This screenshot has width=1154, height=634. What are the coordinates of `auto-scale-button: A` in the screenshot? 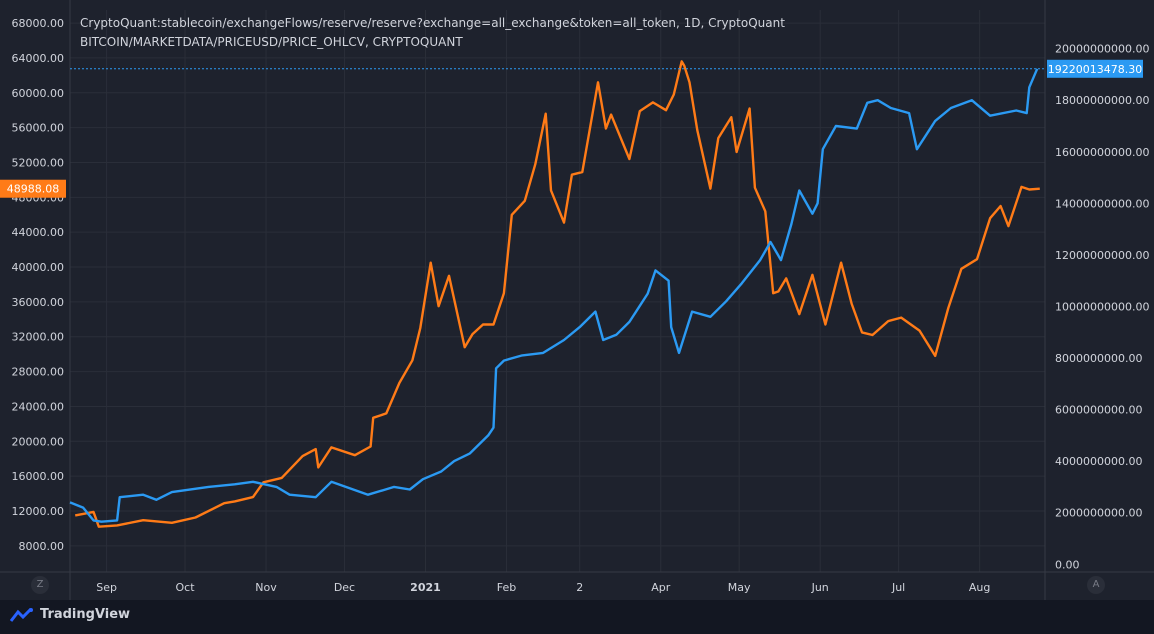 It's located at (1096, 585).